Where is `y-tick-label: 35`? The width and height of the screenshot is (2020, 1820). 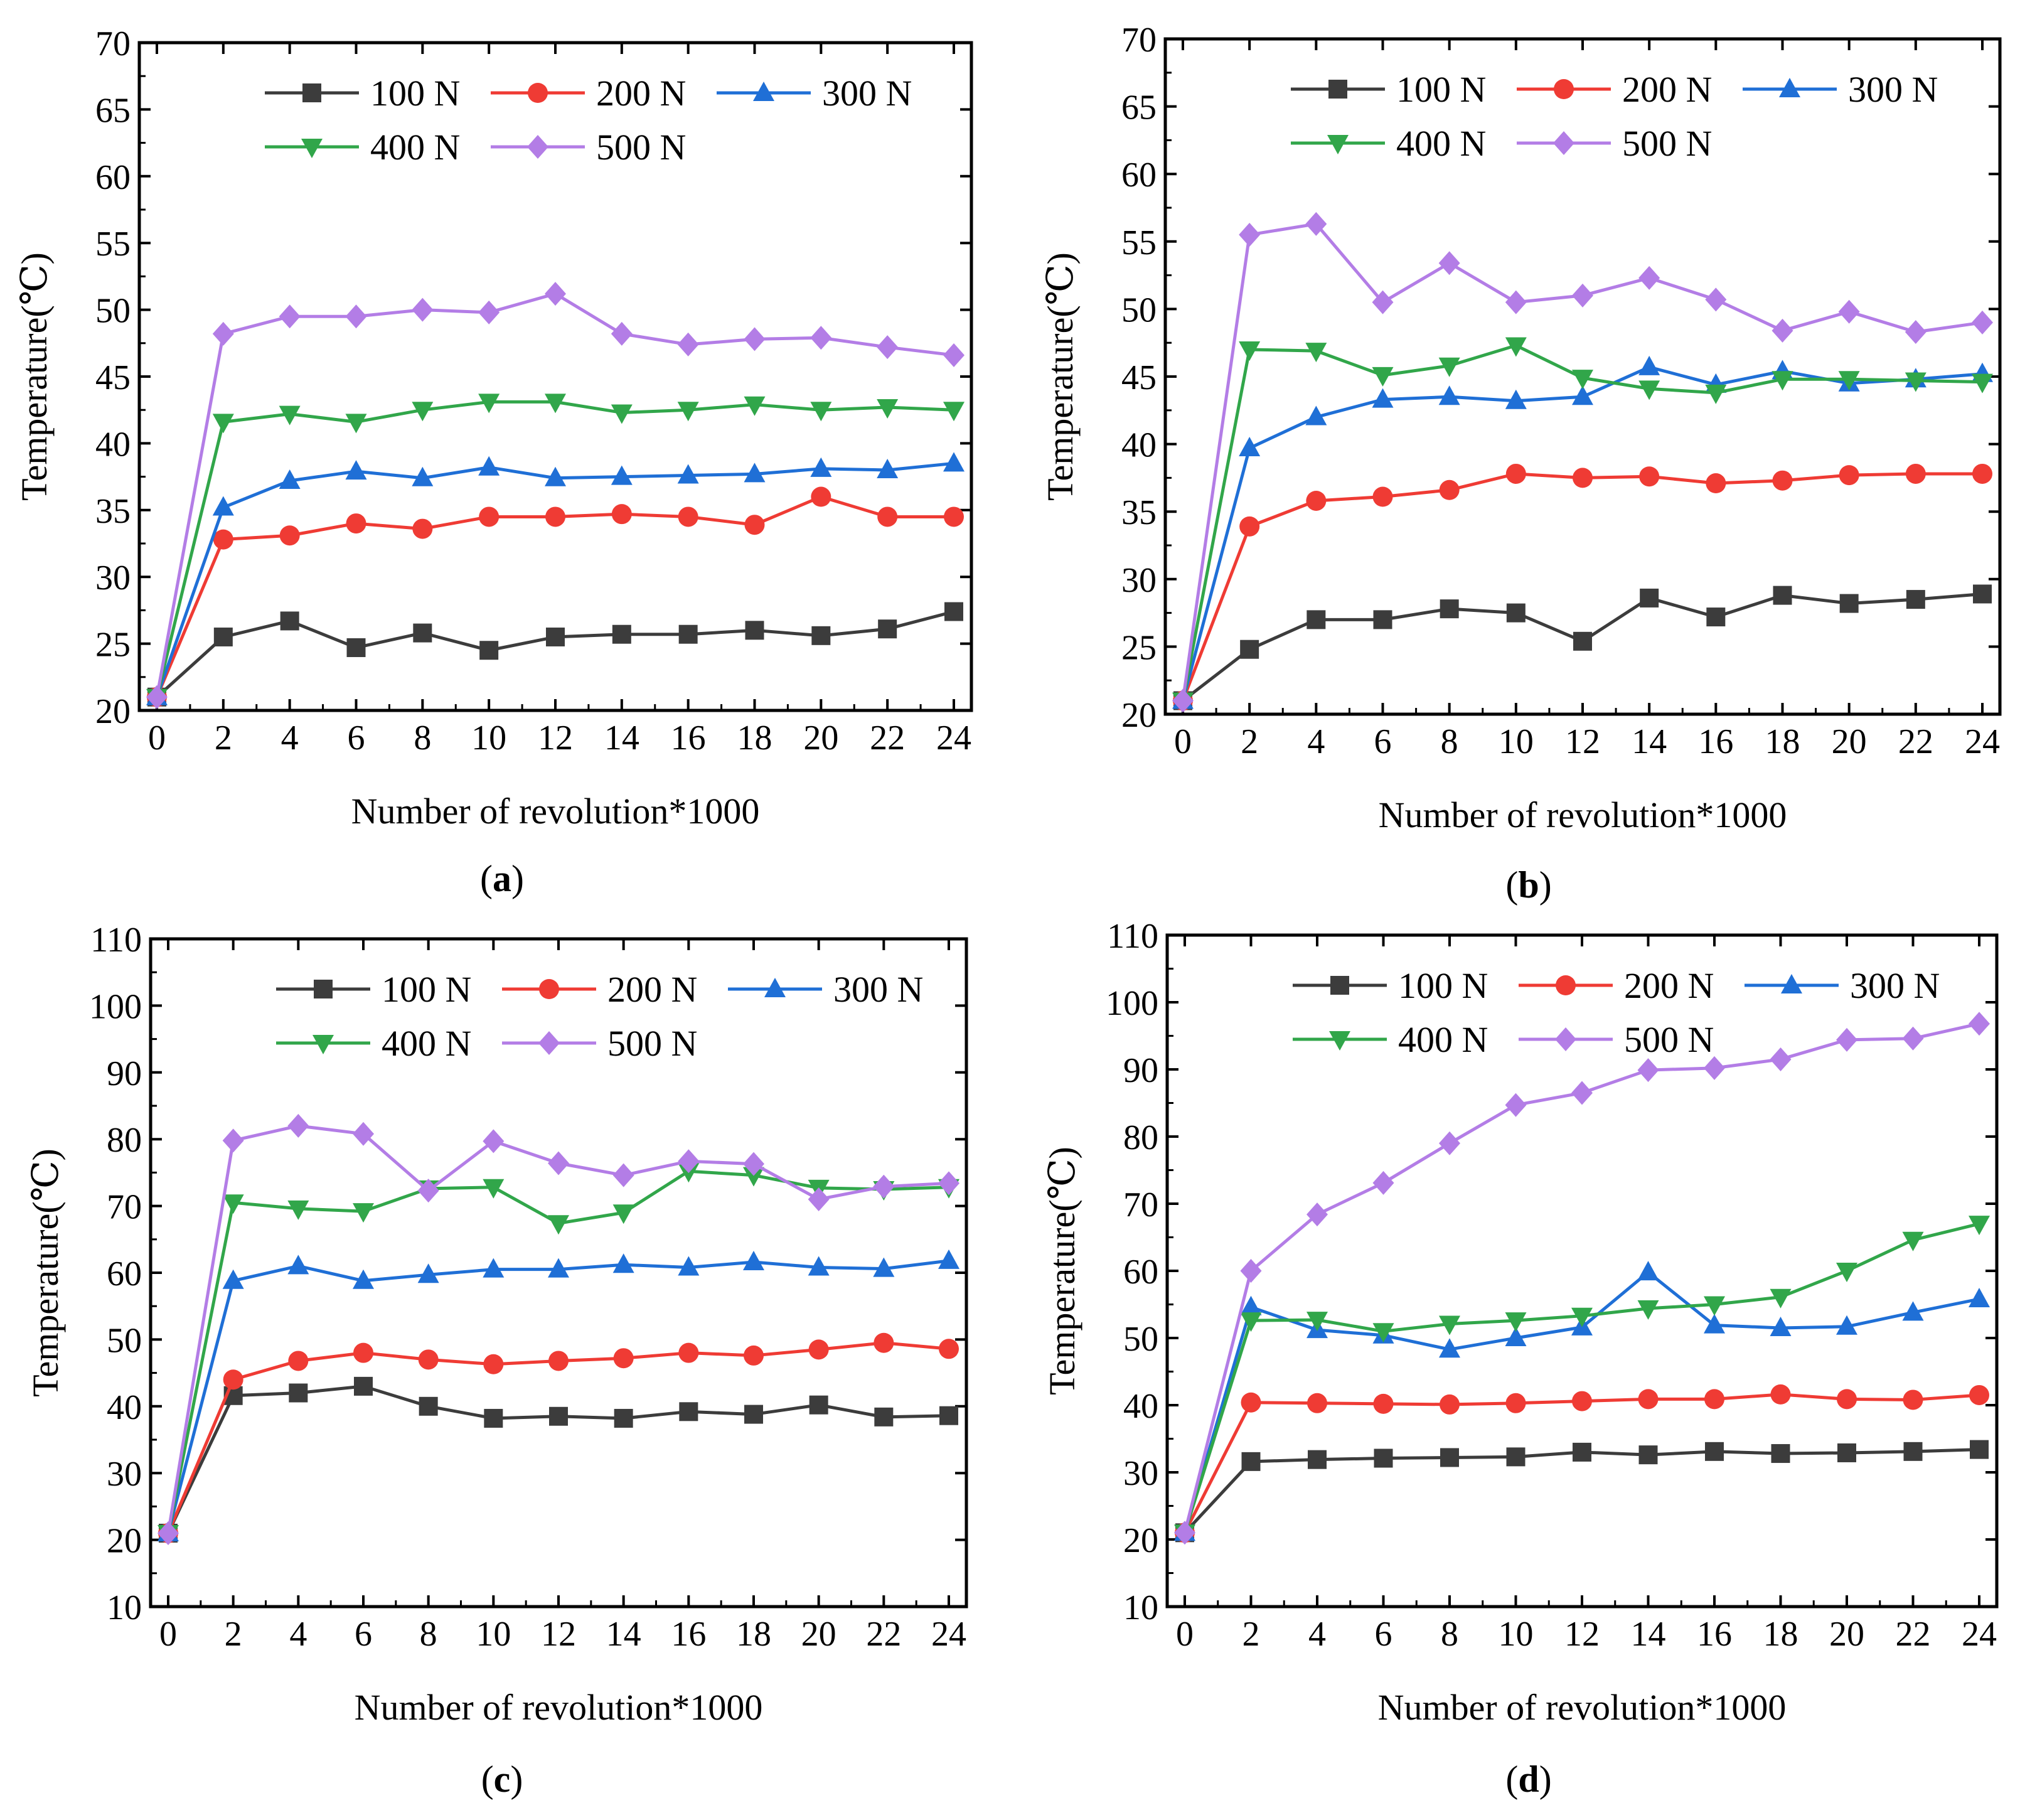 y-tick-label: 35 is located at coordinates (1139, 512).